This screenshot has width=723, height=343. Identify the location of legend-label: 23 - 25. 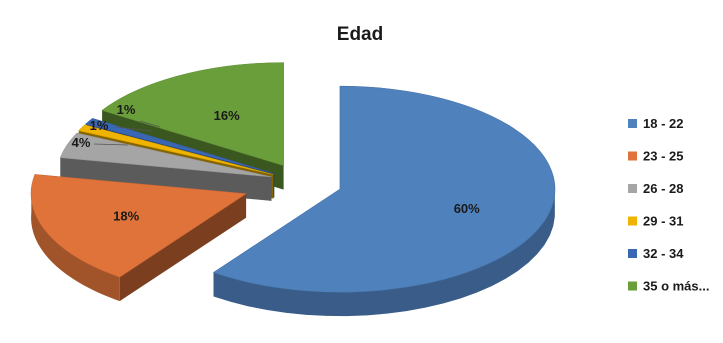
(663, 156).